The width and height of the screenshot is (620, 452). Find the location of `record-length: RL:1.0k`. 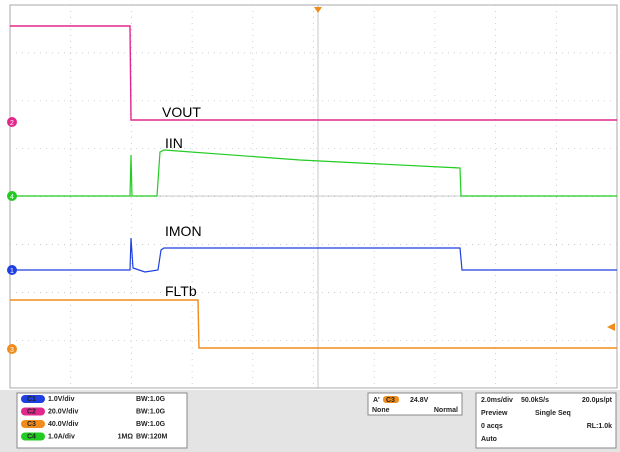

record-length: RL:1.0k is located at coordinates (599, 426).